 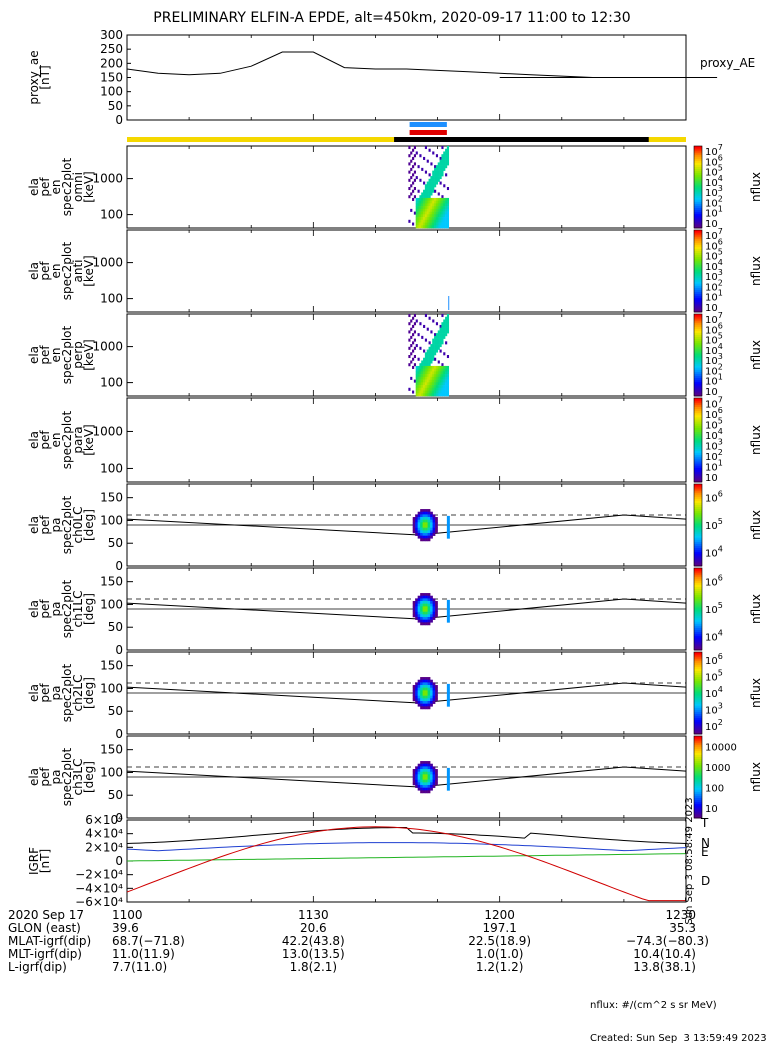 What do you see at coordinates (698, 470) in the screenshot?
I see `en-para-colorbar-cell` at bounding box center [698, 470].